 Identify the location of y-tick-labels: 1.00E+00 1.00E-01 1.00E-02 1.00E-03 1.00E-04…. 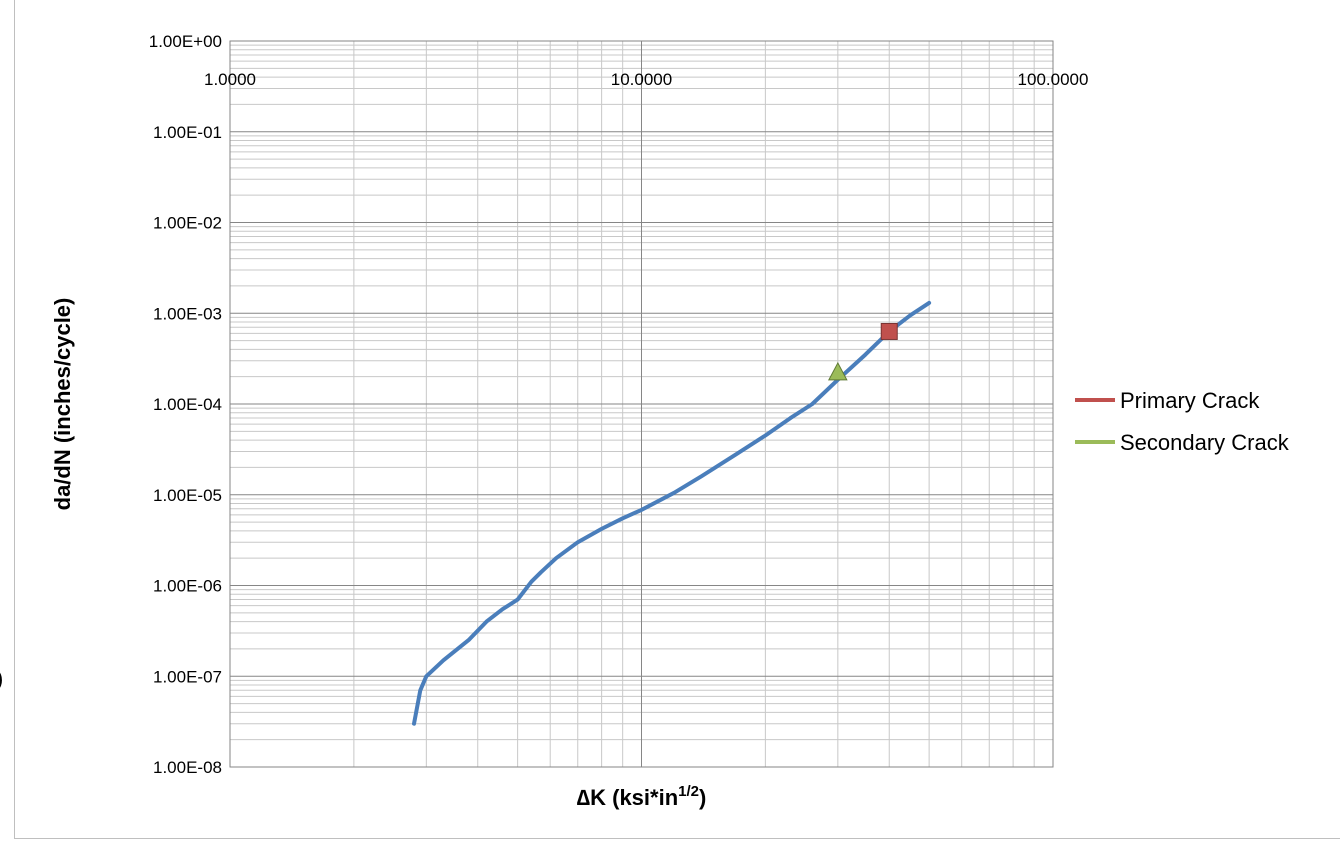
(185, 404).